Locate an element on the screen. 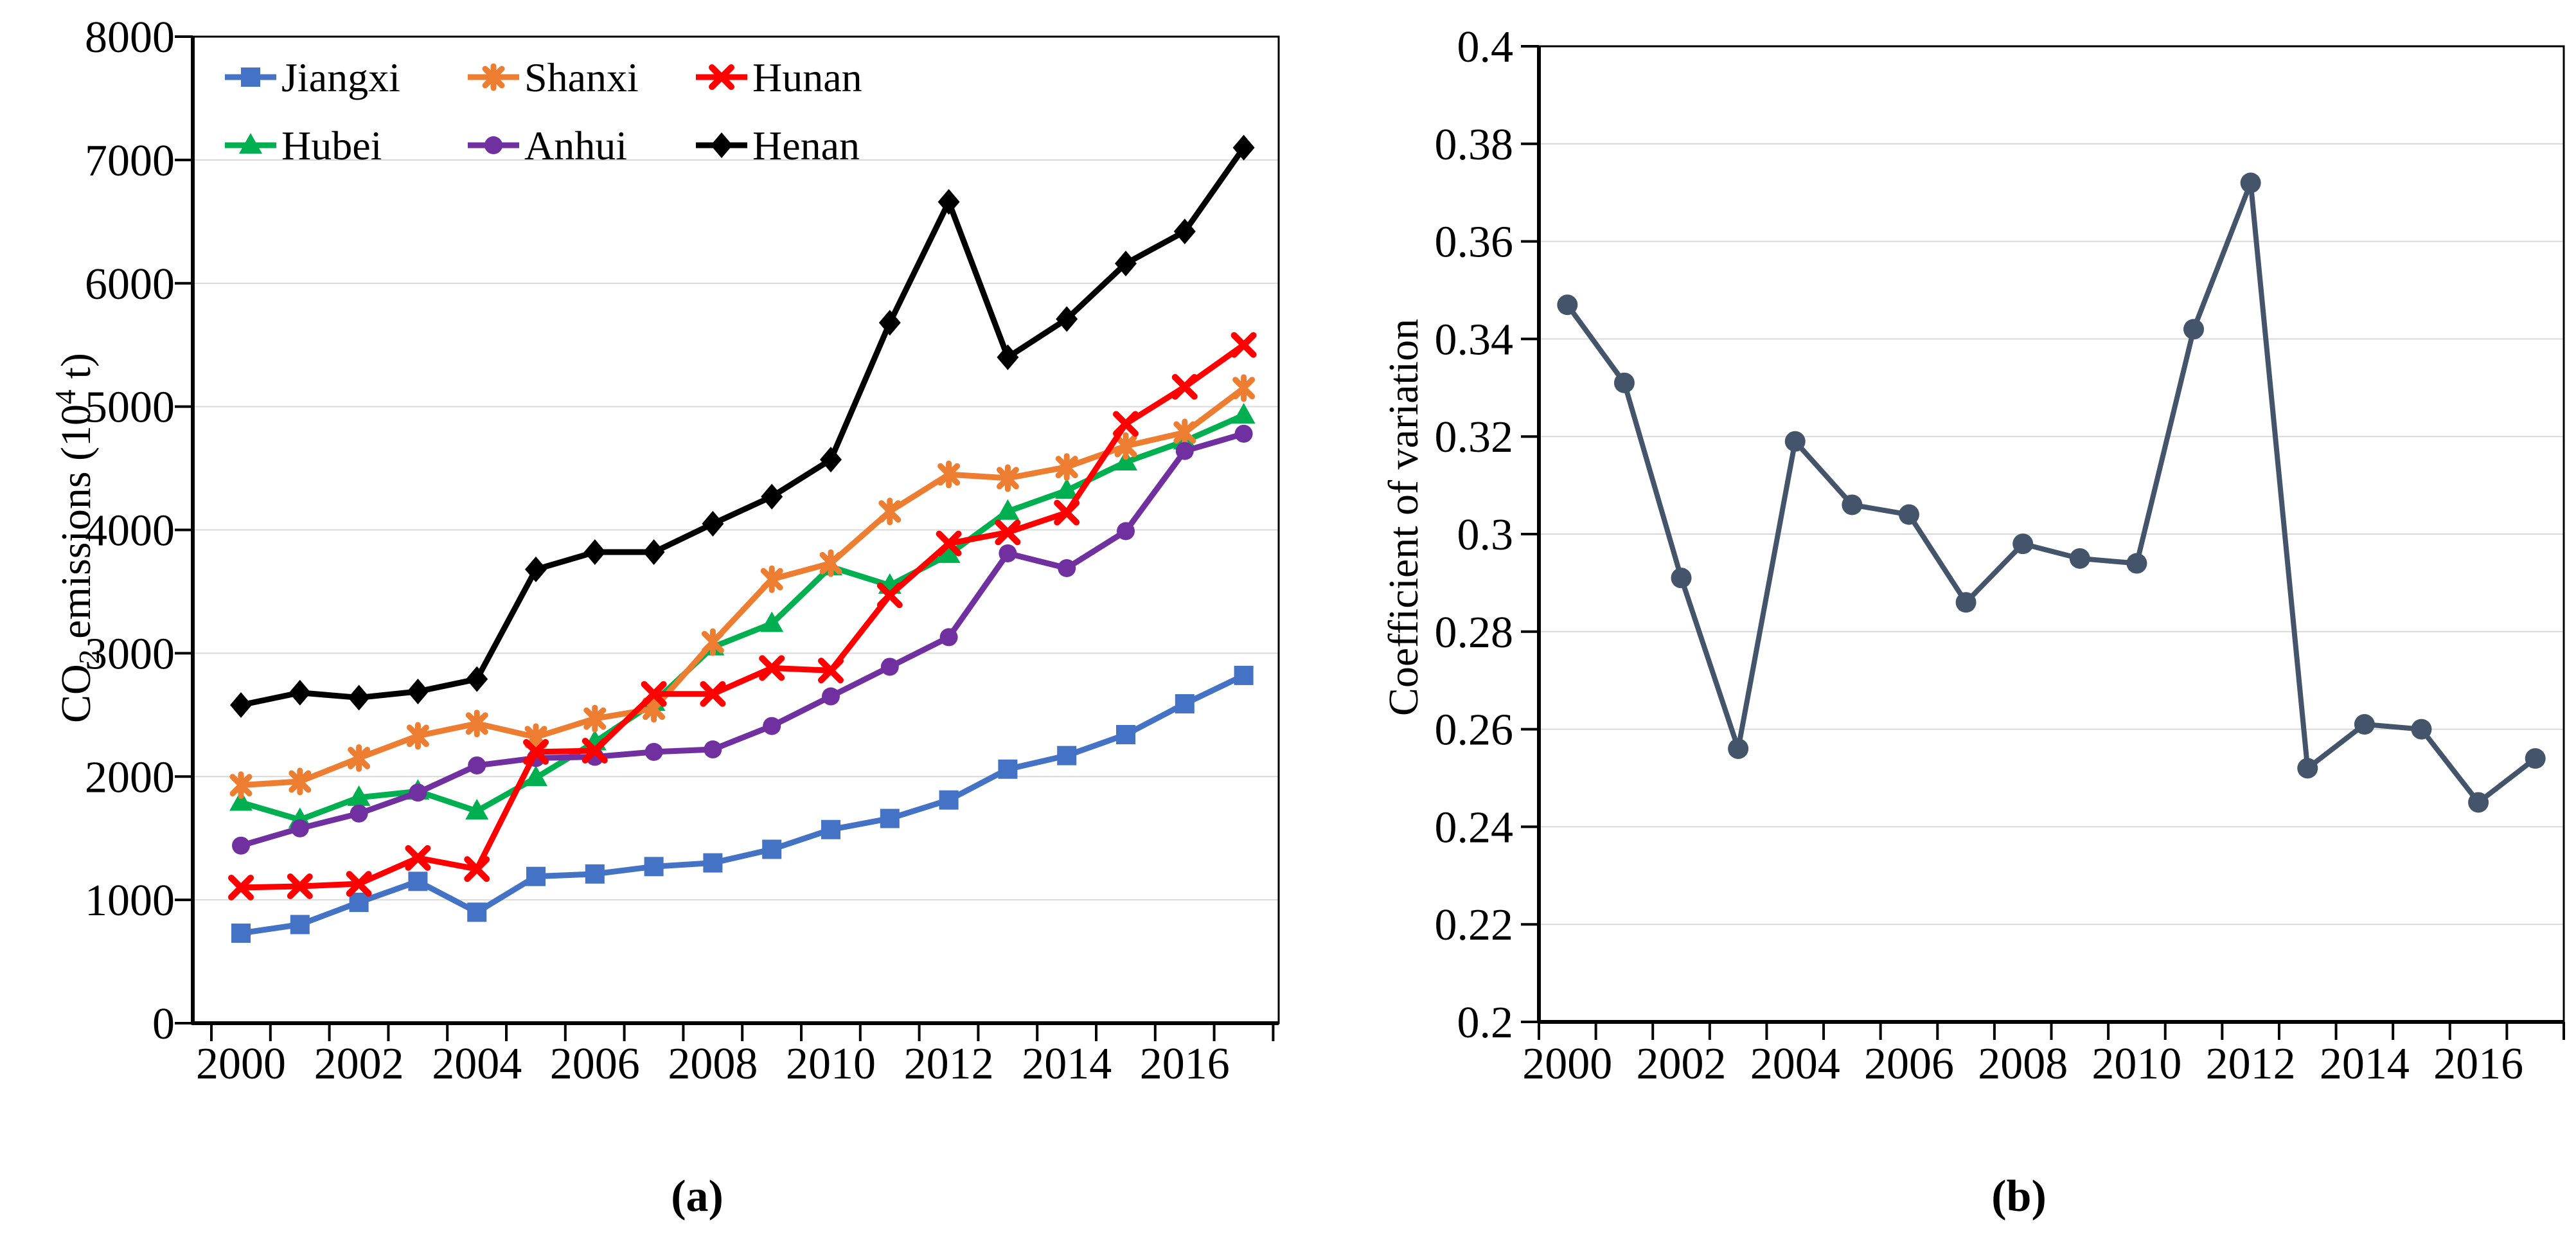 This screenshot has height=1234, width=2576. caption-a: (a) is located at coordinates (698, 1196).